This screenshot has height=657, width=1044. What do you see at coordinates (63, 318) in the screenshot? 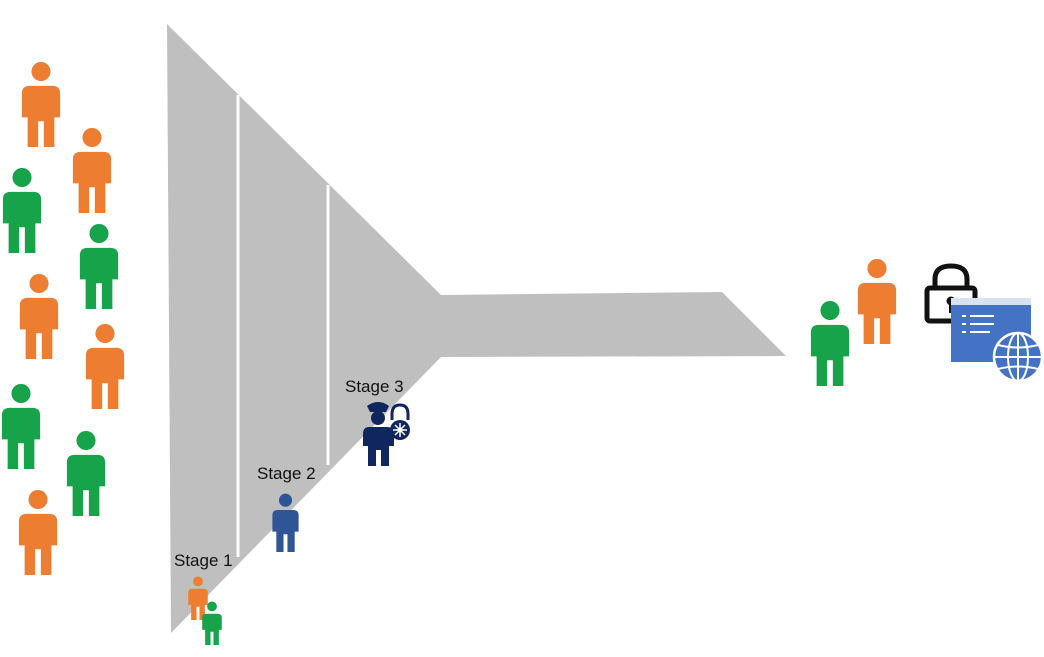
I see `user-crowd` at bounding box center [63, 318].